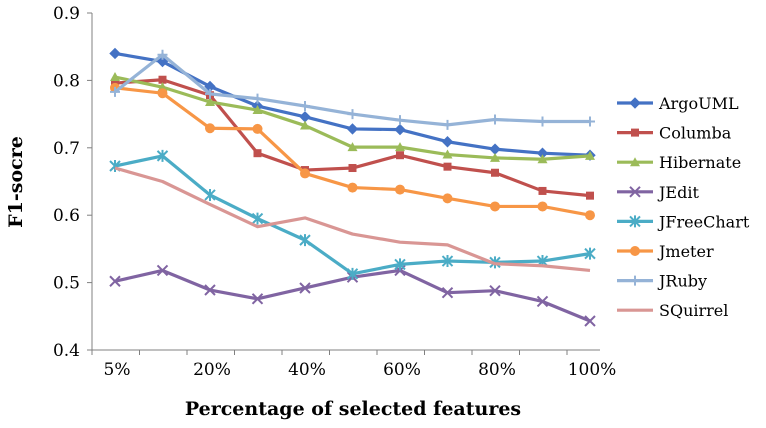 The width and height of the screenshot is (766, 428). I want to click on x-axis-ticks: 5% 20% 40% 60% 80% 100%, so click(353, 365).